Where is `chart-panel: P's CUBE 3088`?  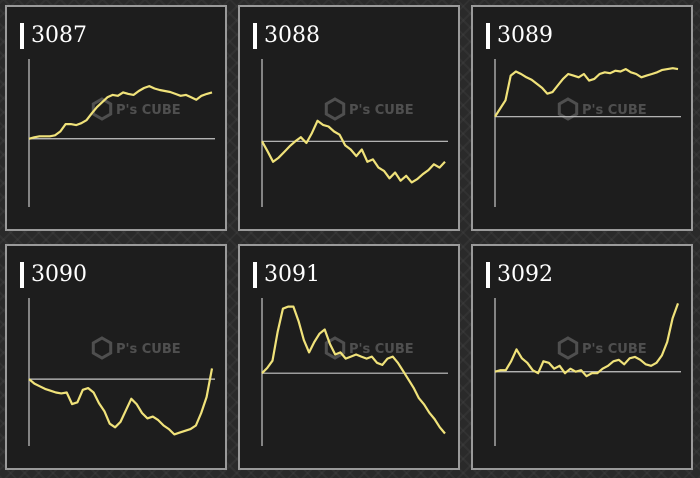
chart-panel: P's CUBE 3088 is located at coordinates (349, 118).